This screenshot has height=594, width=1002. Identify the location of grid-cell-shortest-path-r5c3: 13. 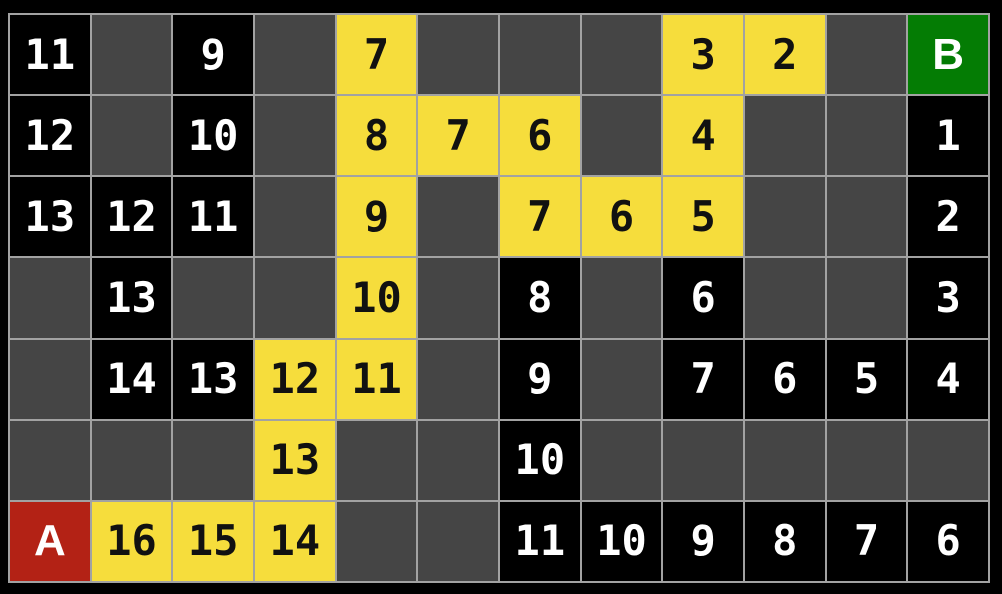
(294, 460).